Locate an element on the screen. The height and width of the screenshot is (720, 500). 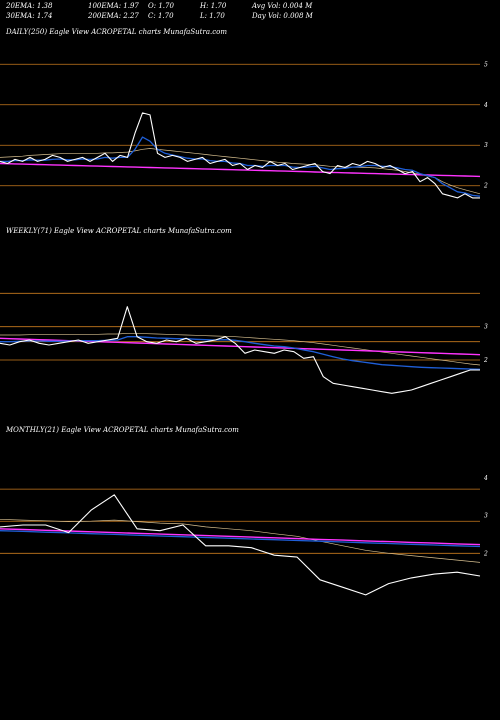
open-label: O: 1.70 is located at coordinates (161, 6).